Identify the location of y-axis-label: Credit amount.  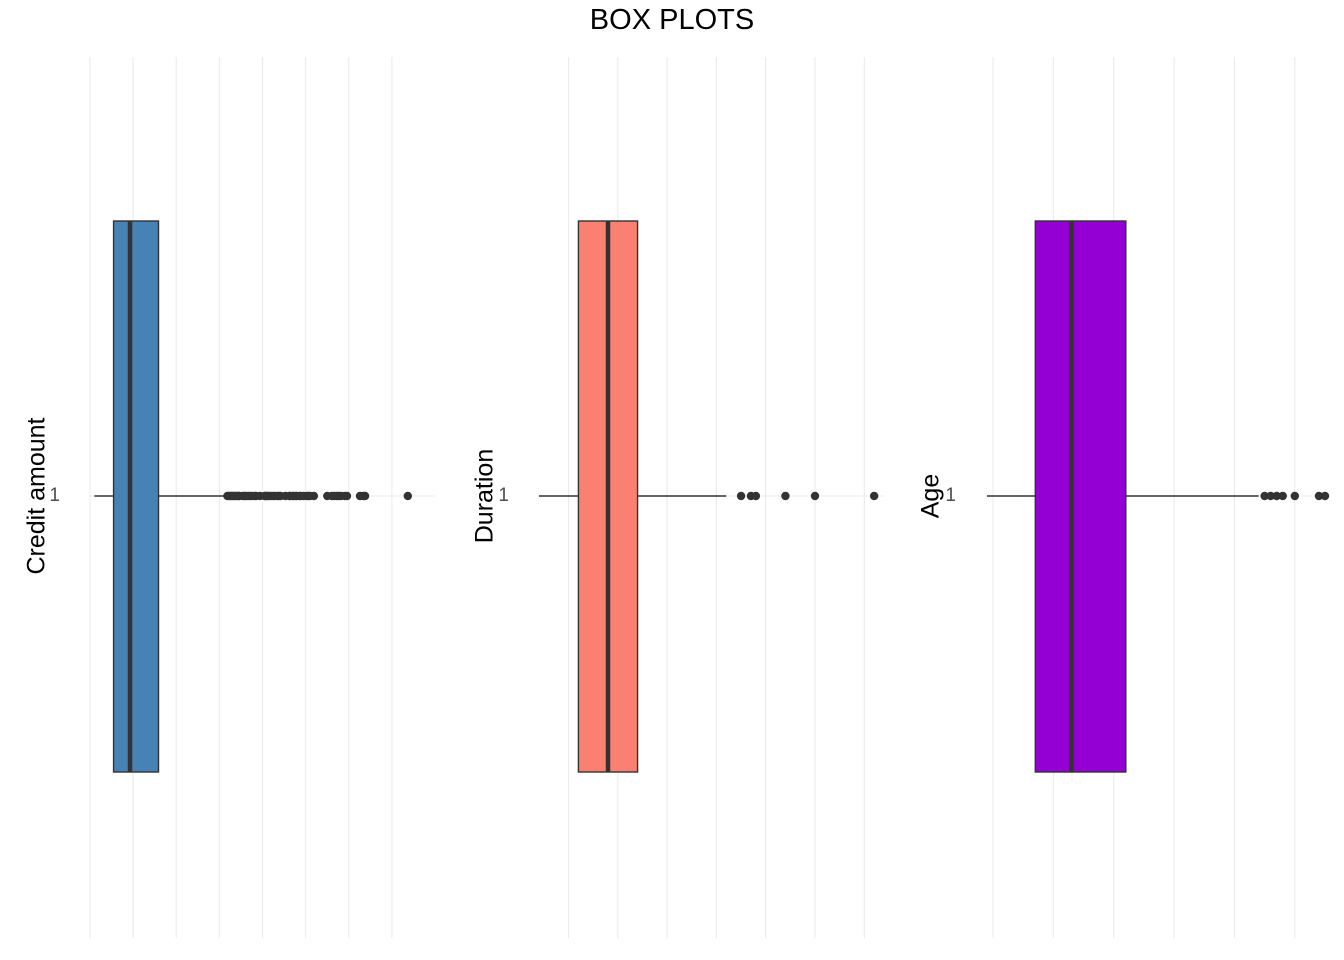
(37, 495).